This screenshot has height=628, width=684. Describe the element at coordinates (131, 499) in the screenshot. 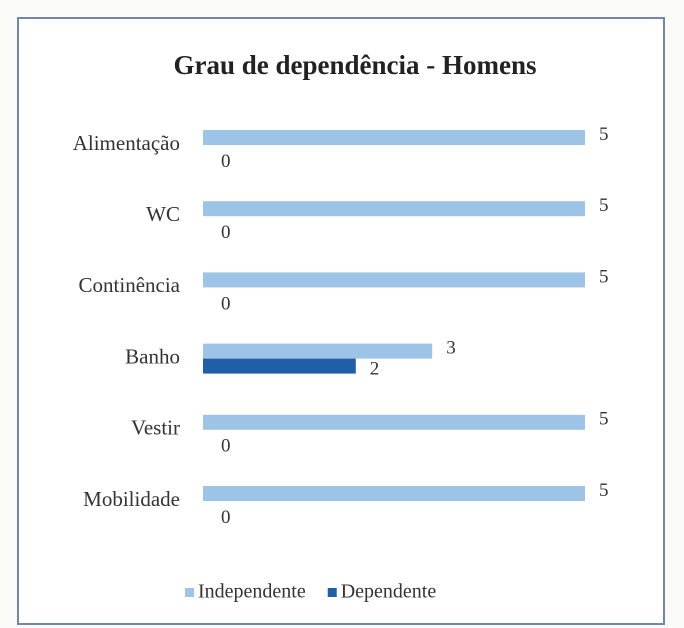

I see `y-tick-label: Mobilidade` at that location.